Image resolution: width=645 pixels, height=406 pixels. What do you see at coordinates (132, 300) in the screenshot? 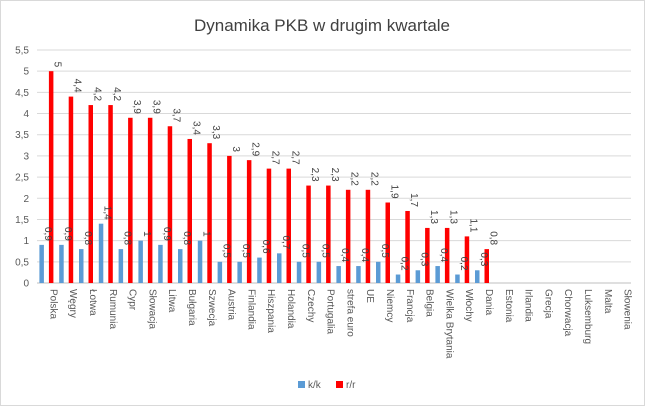
I see `x-tick-label: Cypr` at bounding box center [132, 300].